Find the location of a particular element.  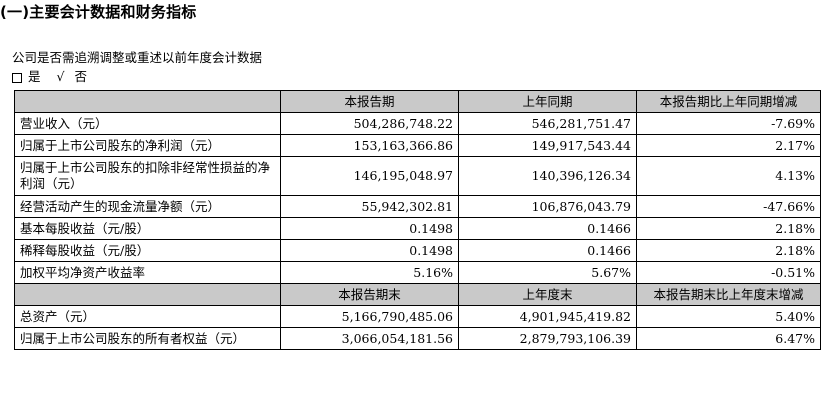

prior-value: 546,281,751.47 is located at coordinates (547, 123).